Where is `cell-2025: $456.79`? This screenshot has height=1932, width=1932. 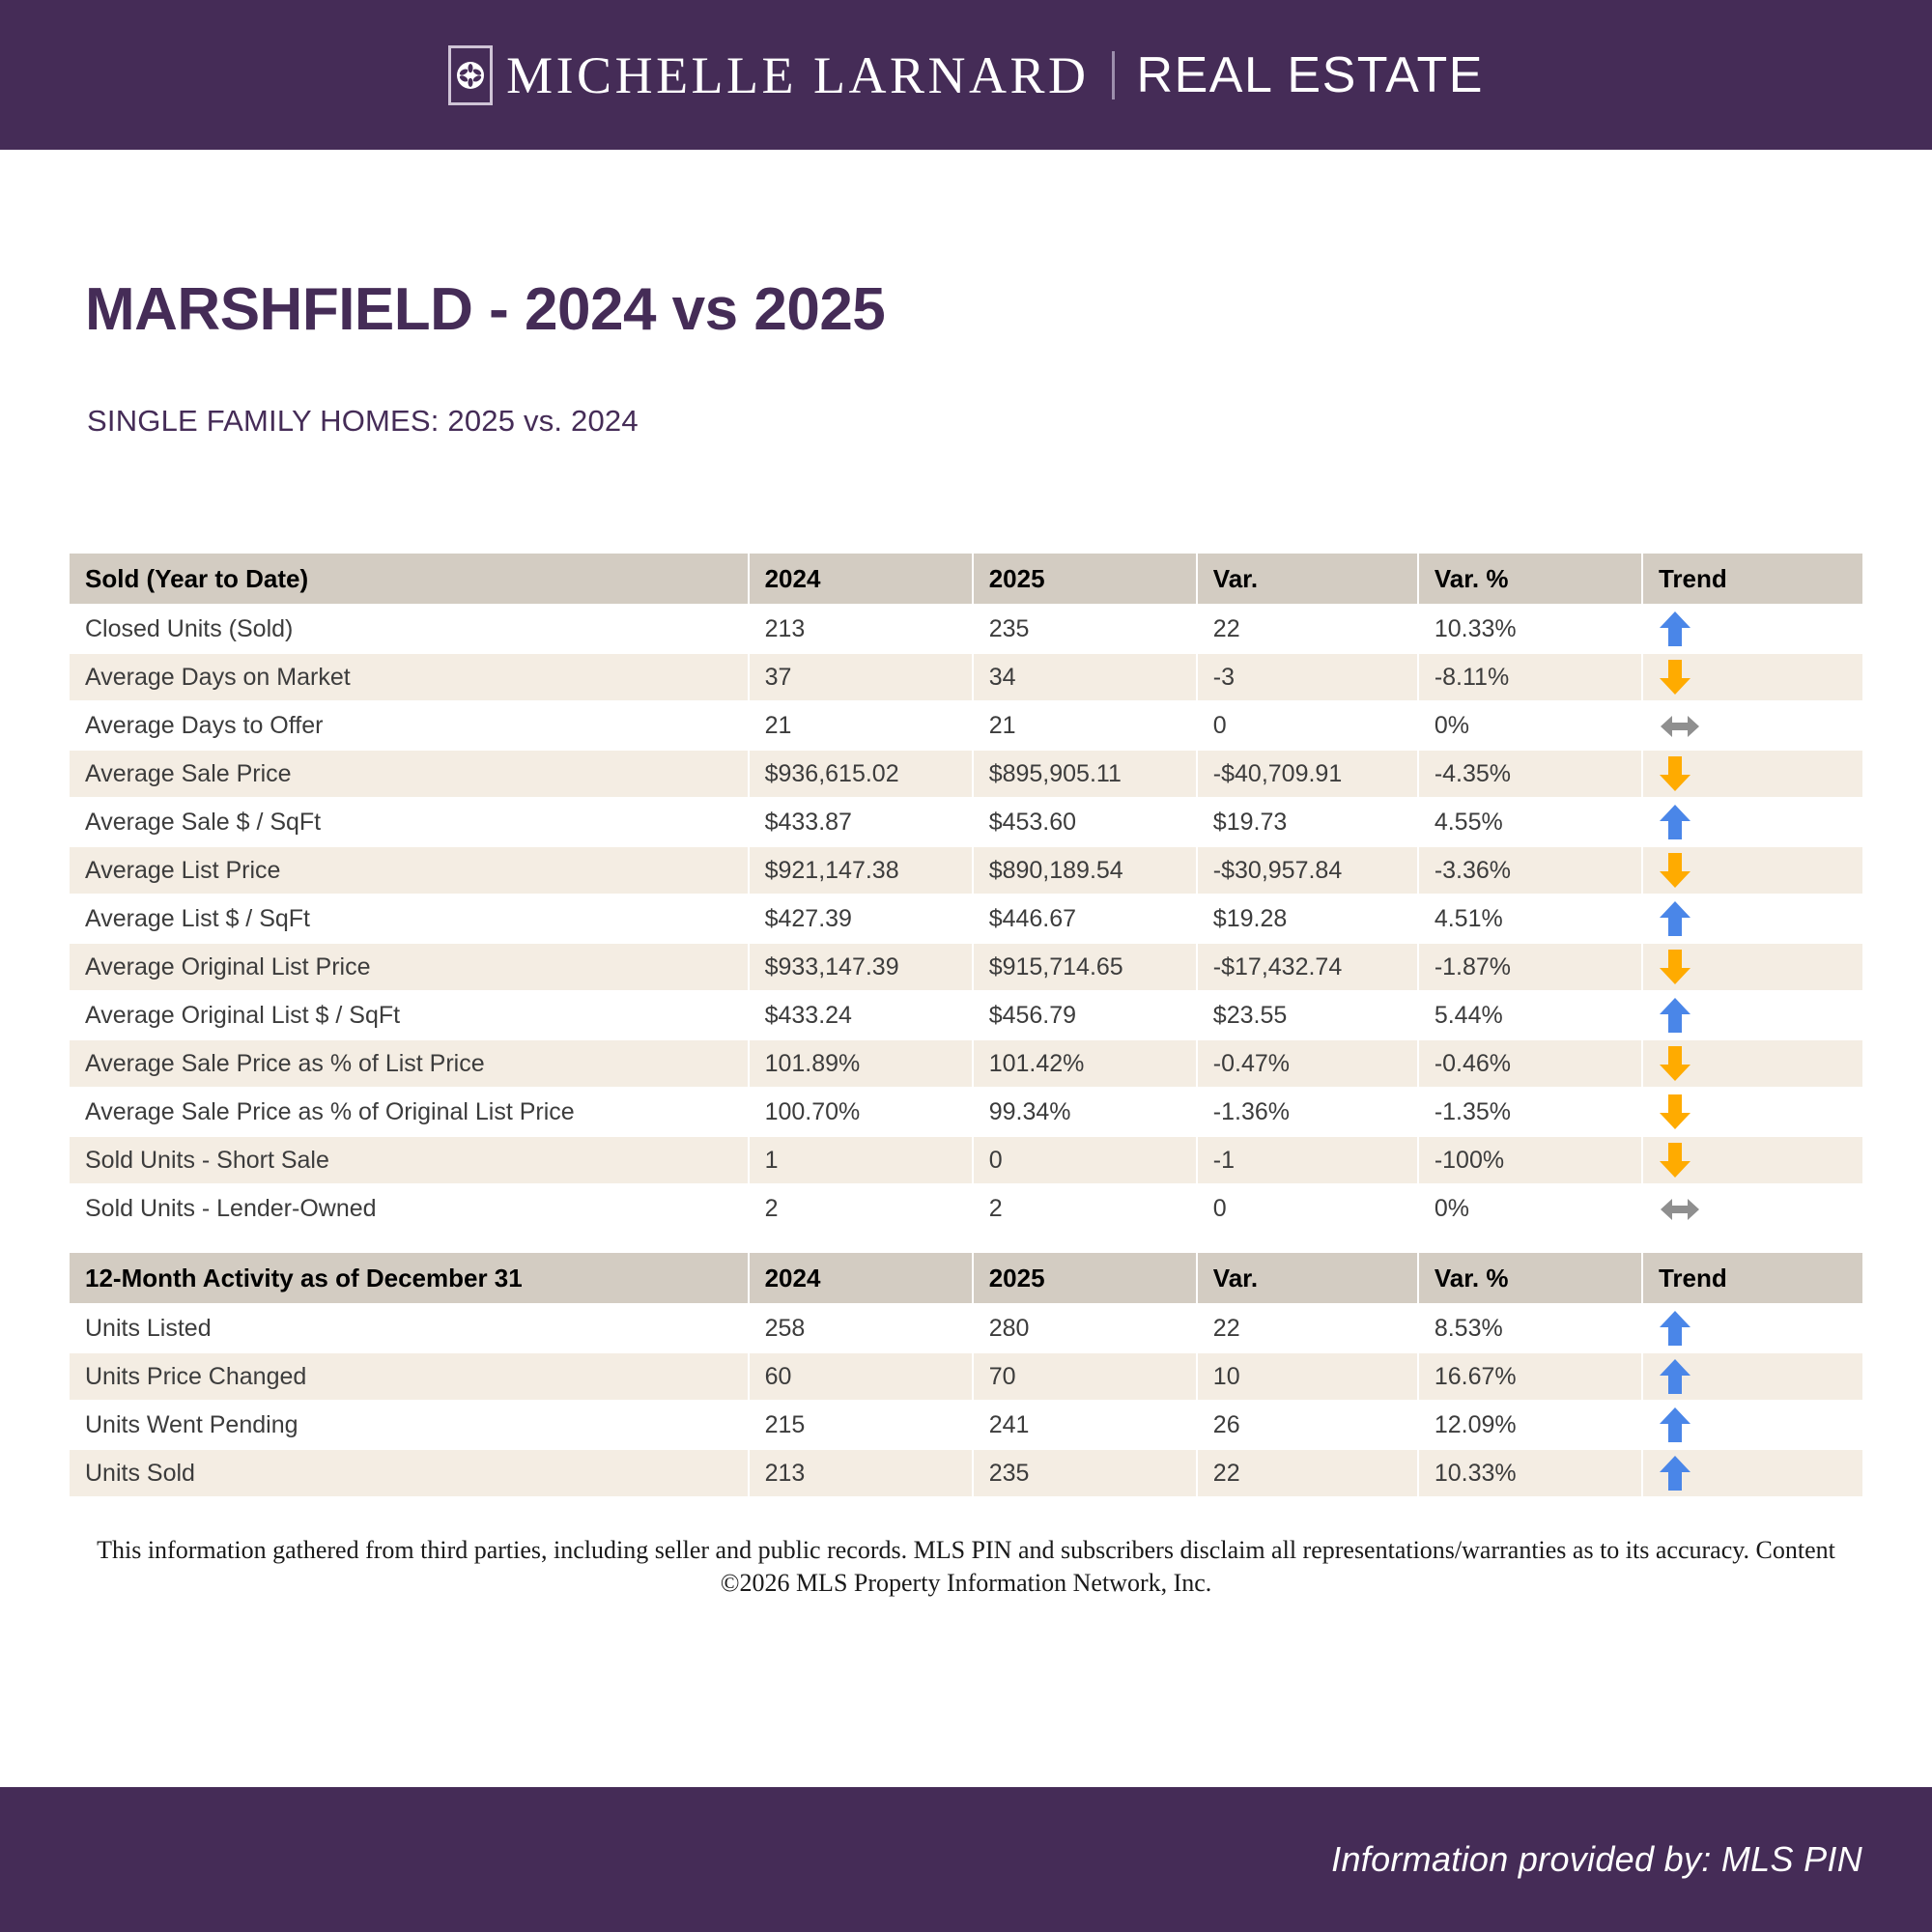
cell-2025: $456.79 is located at coordinates (1084, 1015).